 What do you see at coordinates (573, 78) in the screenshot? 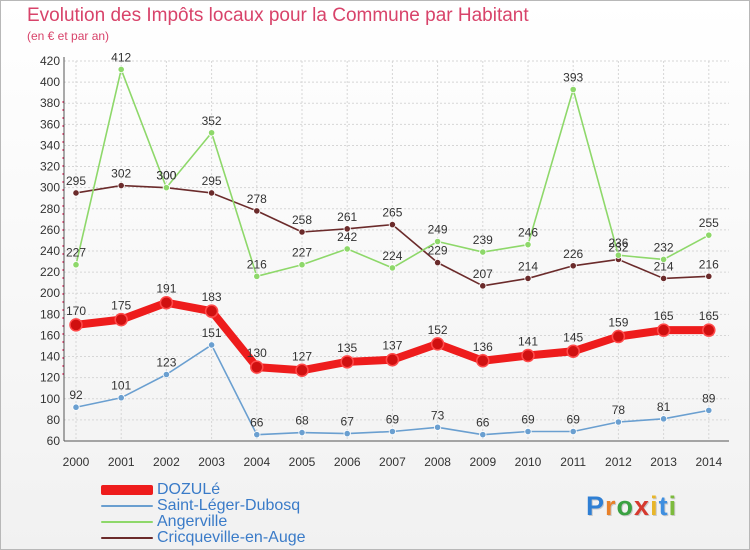
I see `data-label-angerville: 393` at bounding box center [573, 78].